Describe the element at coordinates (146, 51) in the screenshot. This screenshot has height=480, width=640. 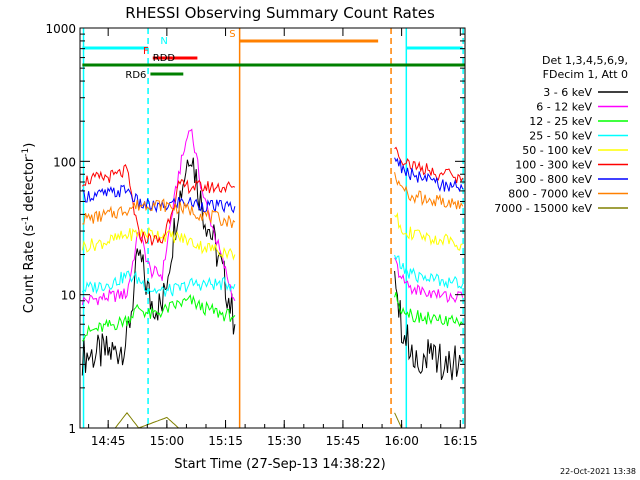
I see `flag-label-2: F` at that location.